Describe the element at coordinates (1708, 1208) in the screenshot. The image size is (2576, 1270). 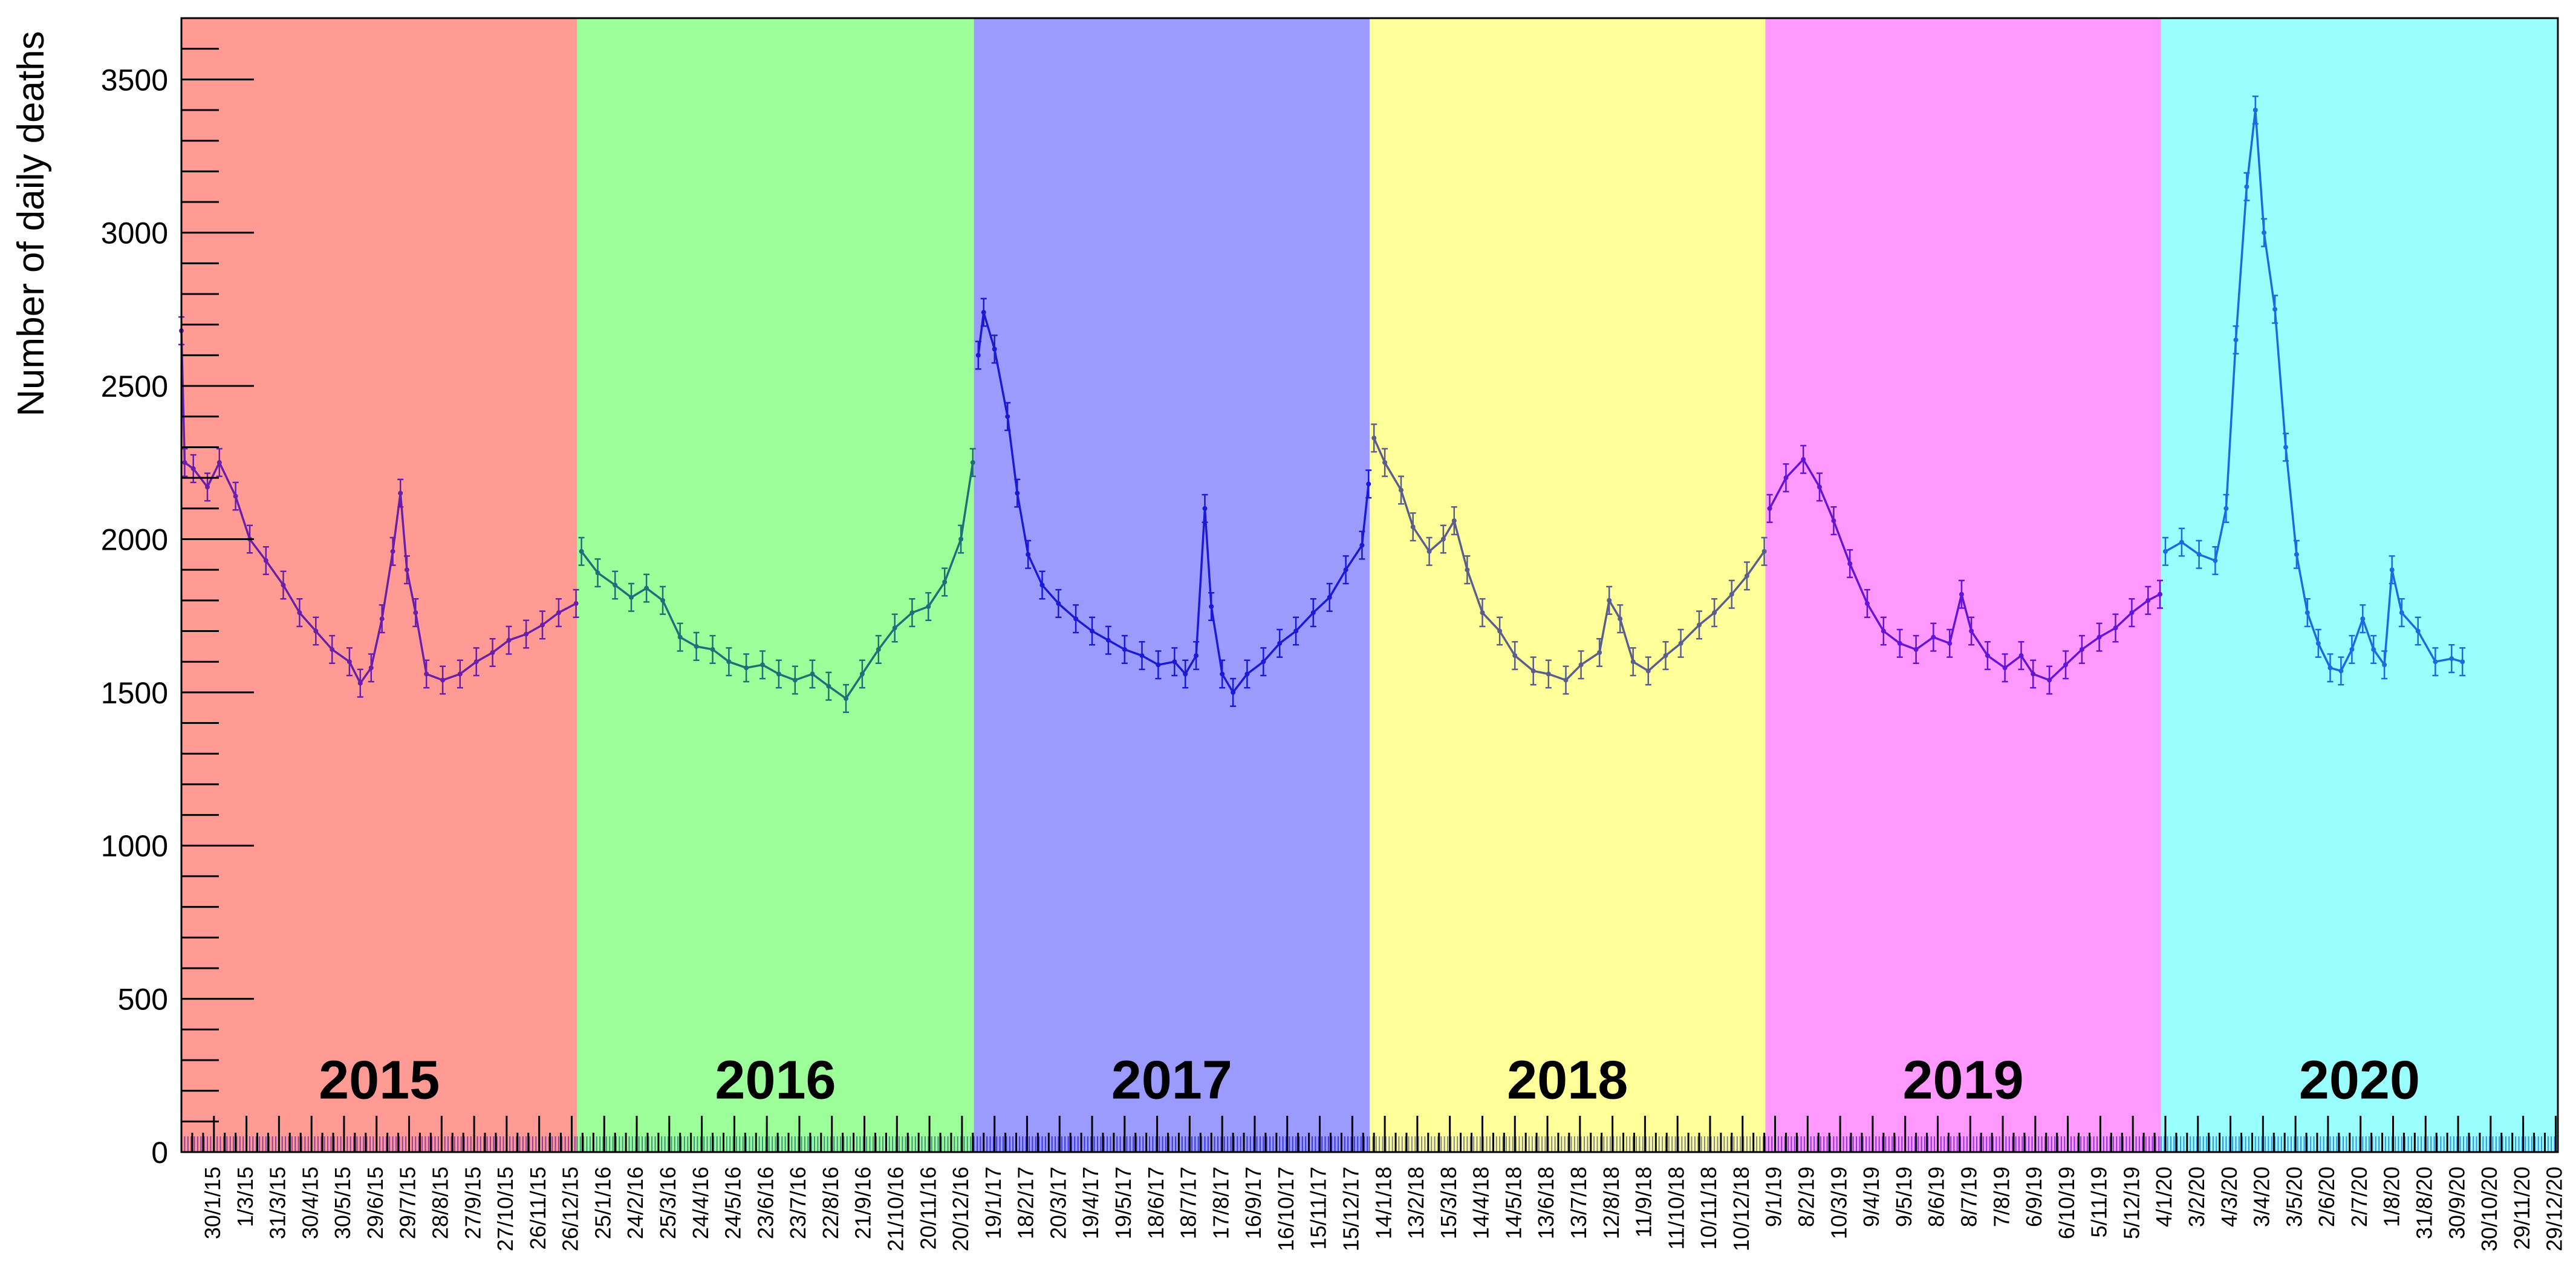
I see `x-tick-label: 10/11/18` at that location.